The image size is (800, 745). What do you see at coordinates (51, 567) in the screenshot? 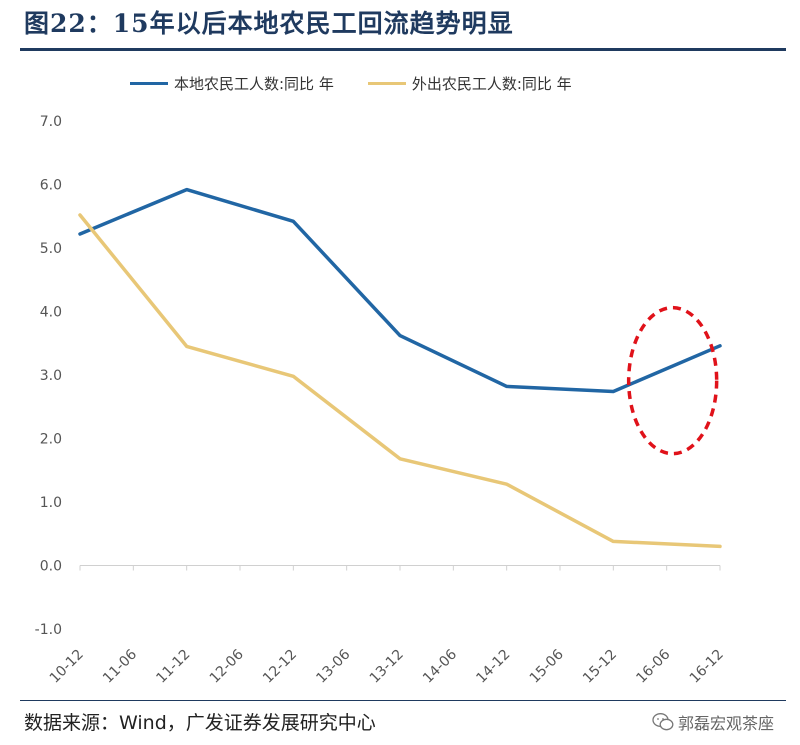
I see `y-tick-label: 0.0` at bounding box center [51, 567].